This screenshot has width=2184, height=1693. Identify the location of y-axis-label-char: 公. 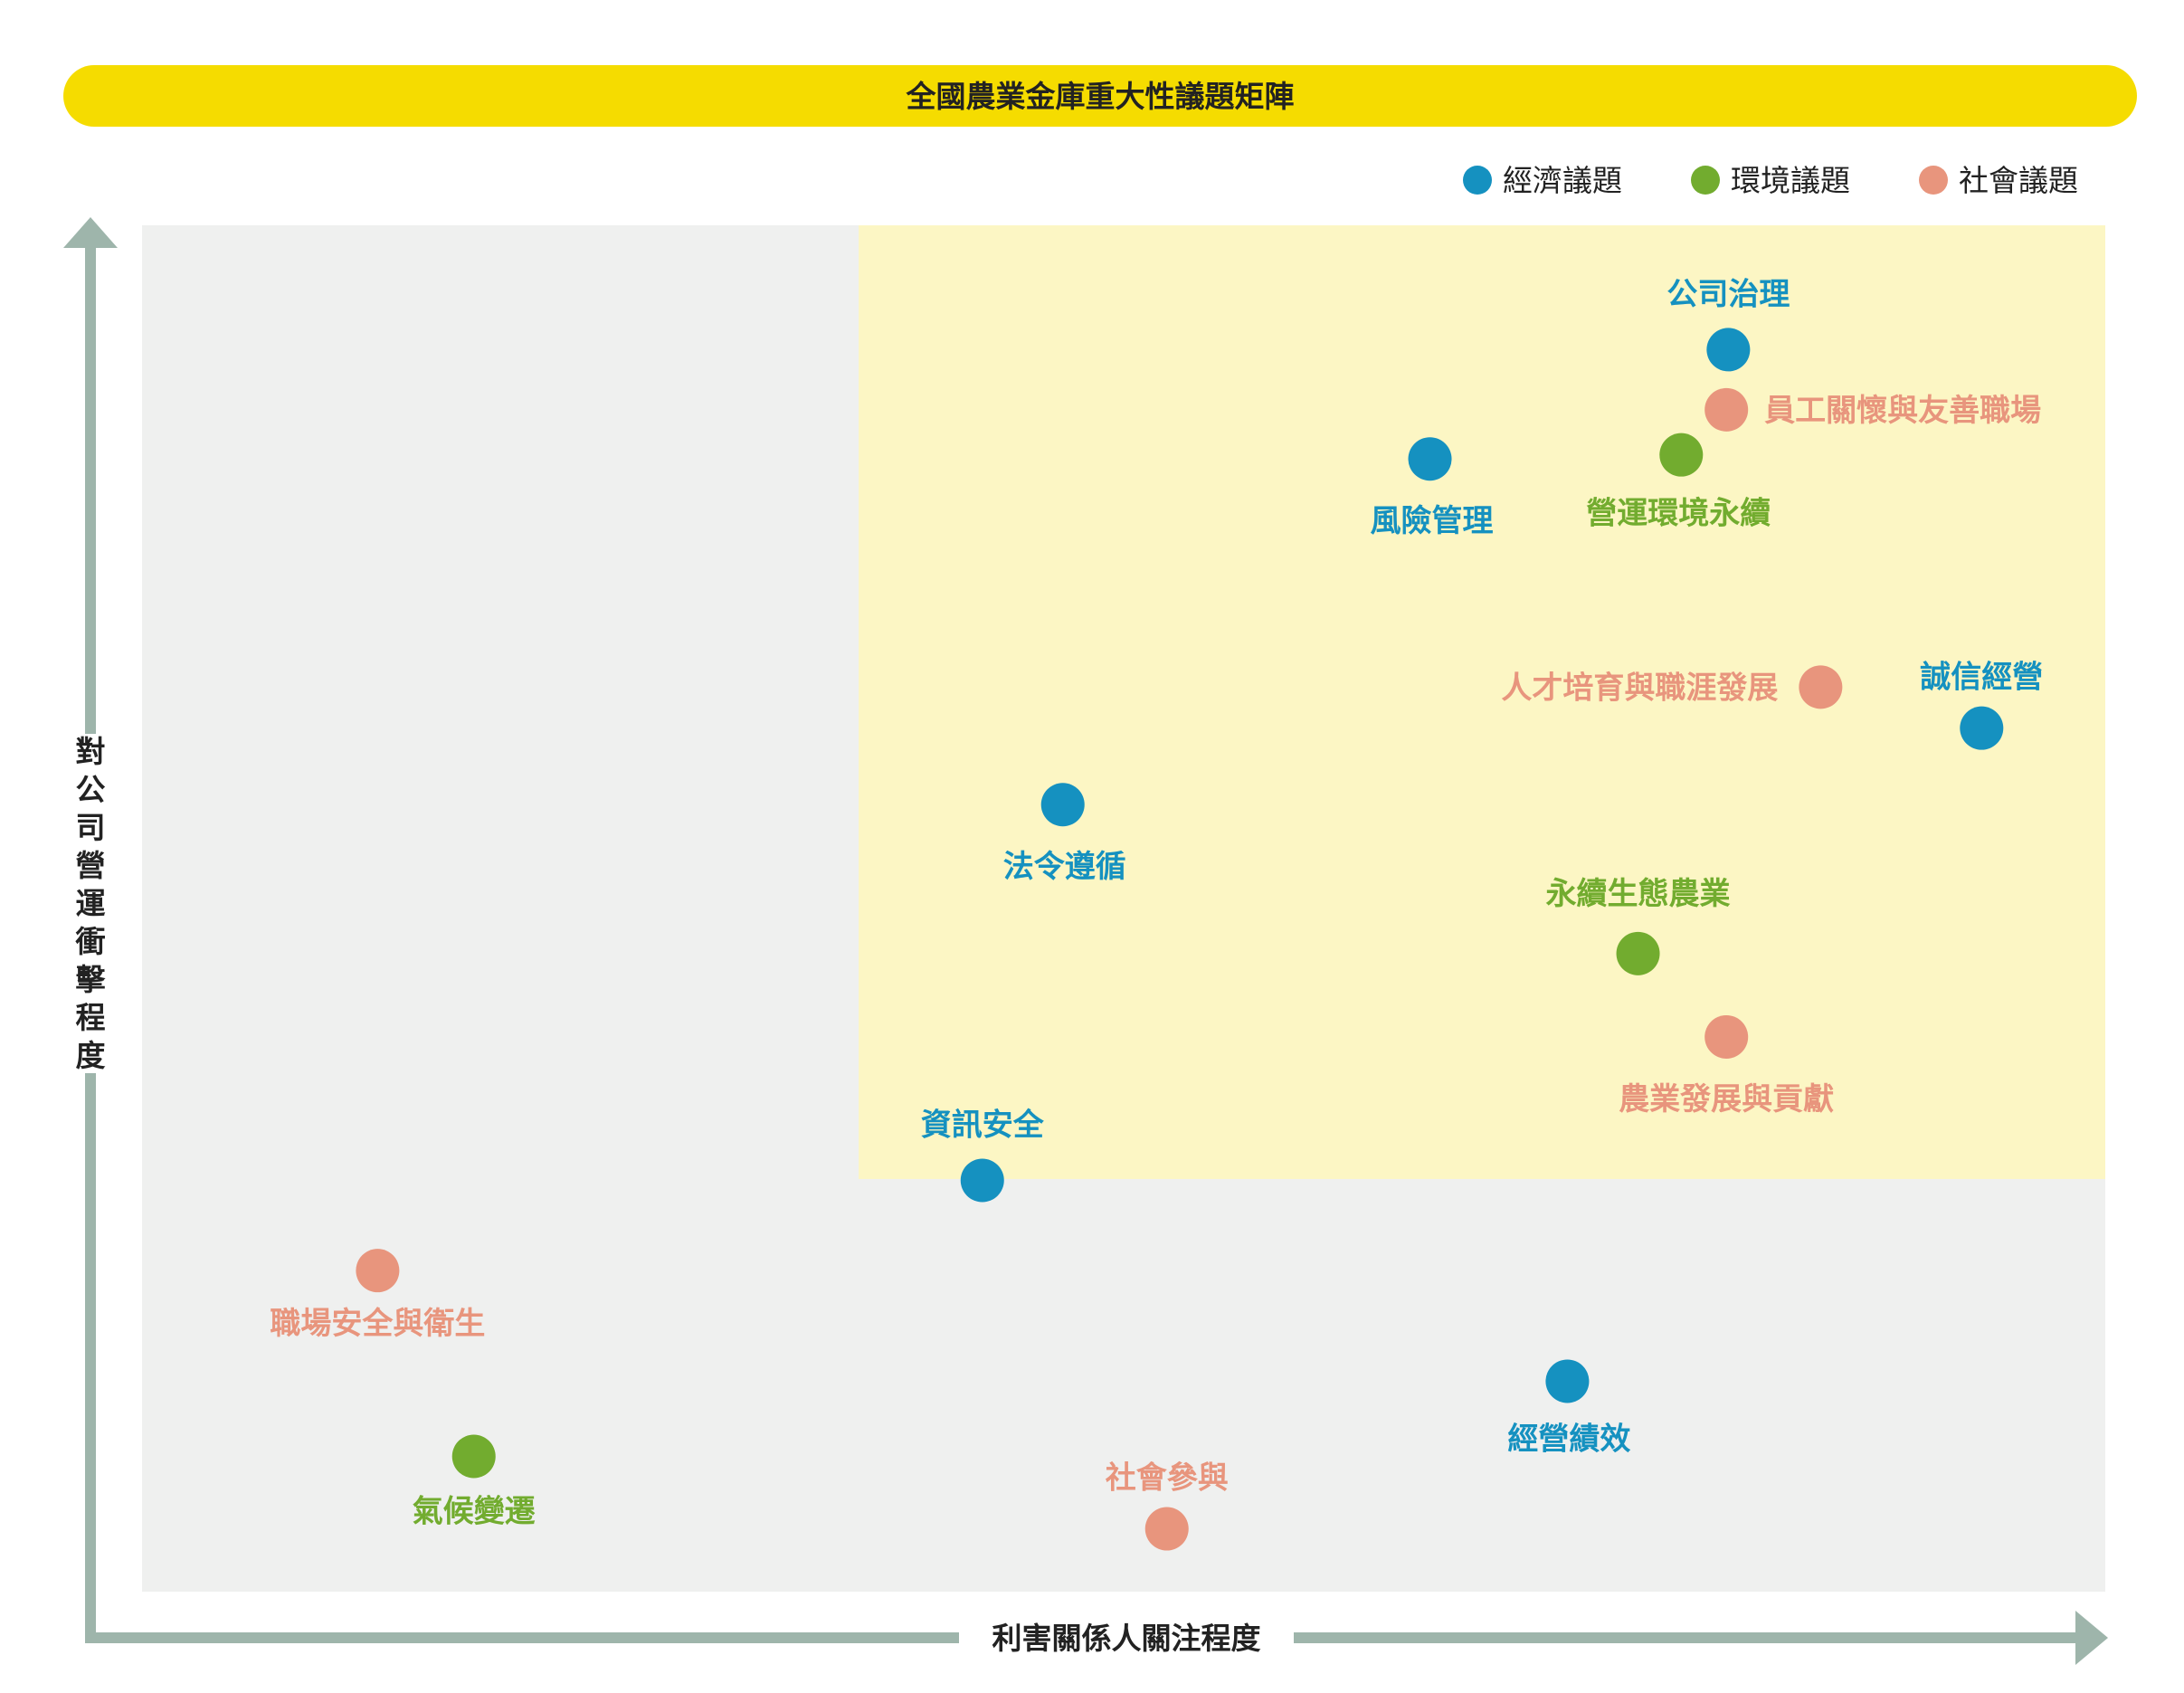
(91, 789).